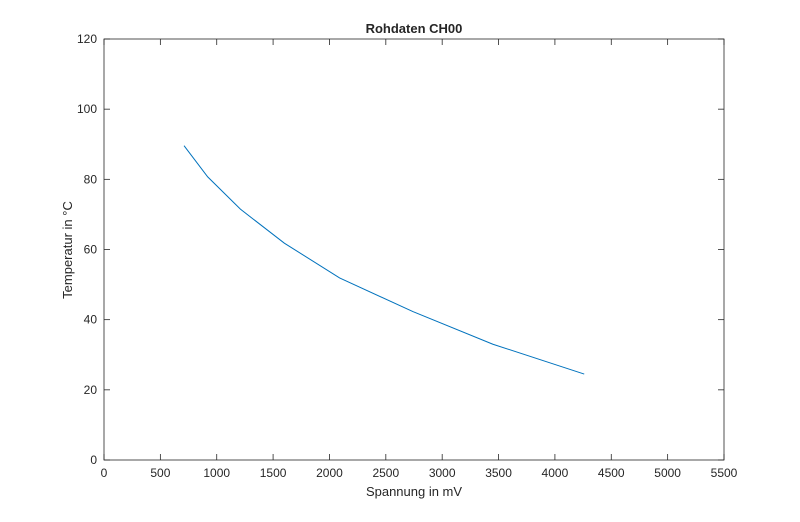 The height and width of the screenshot is (522, 800). I want to click on x-tick-label: 500, so click(160, 473).